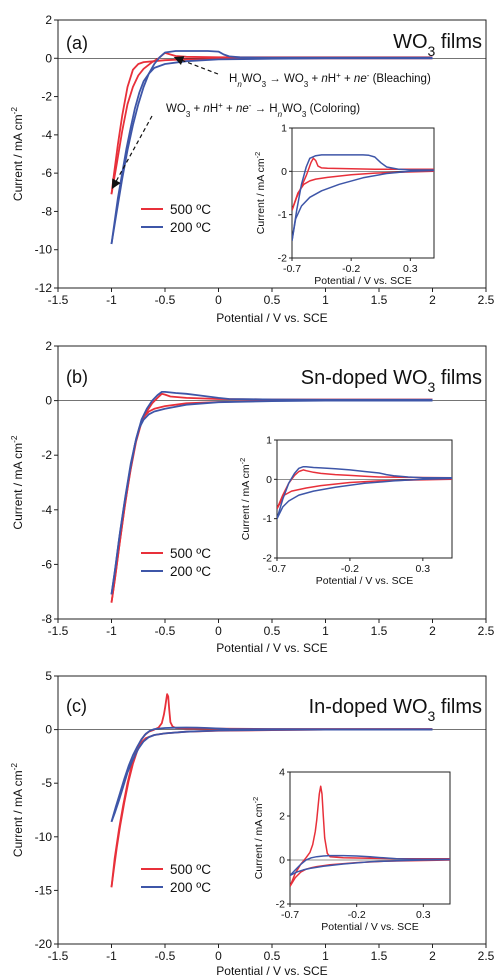  I want to click on annotation-arrow, so click(196, 65).